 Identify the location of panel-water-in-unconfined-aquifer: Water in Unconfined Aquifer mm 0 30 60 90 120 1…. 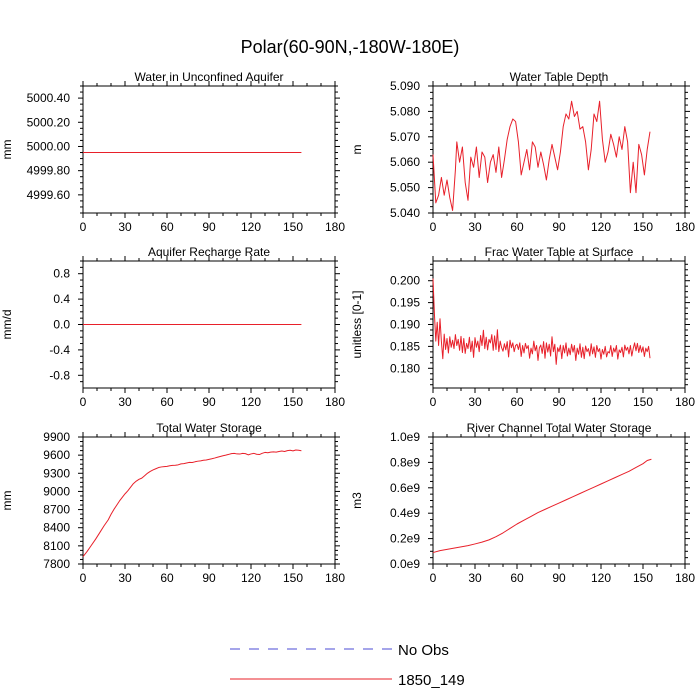
(172, 152).